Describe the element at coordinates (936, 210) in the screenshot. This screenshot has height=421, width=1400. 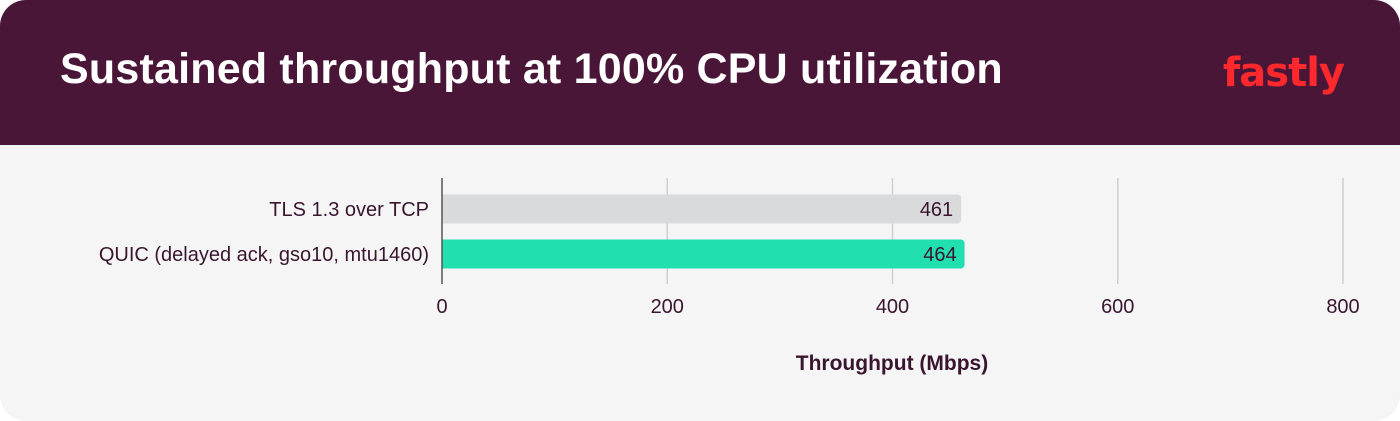
I see `data-label: 461` at that location.